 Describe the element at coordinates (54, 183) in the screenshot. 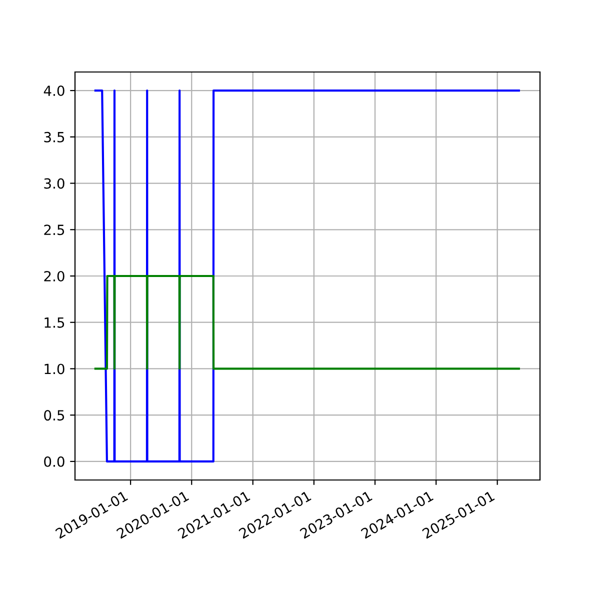

I see `y-tick-label: 3.0` at that location.